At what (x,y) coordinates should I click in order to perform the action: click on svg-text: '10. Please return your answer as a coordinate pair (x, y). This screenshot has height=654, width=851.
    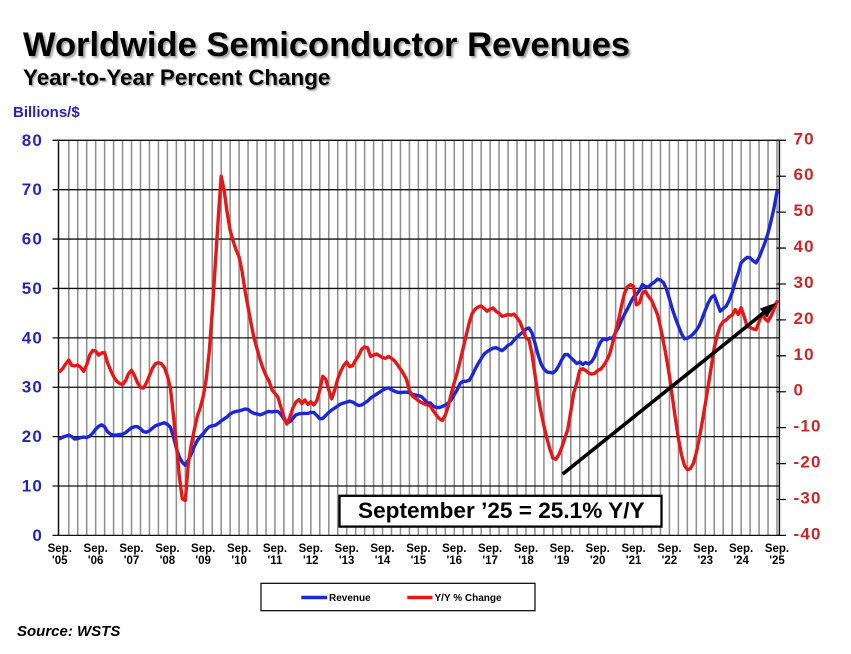
    Looking at the image, I should click on (239, 561).